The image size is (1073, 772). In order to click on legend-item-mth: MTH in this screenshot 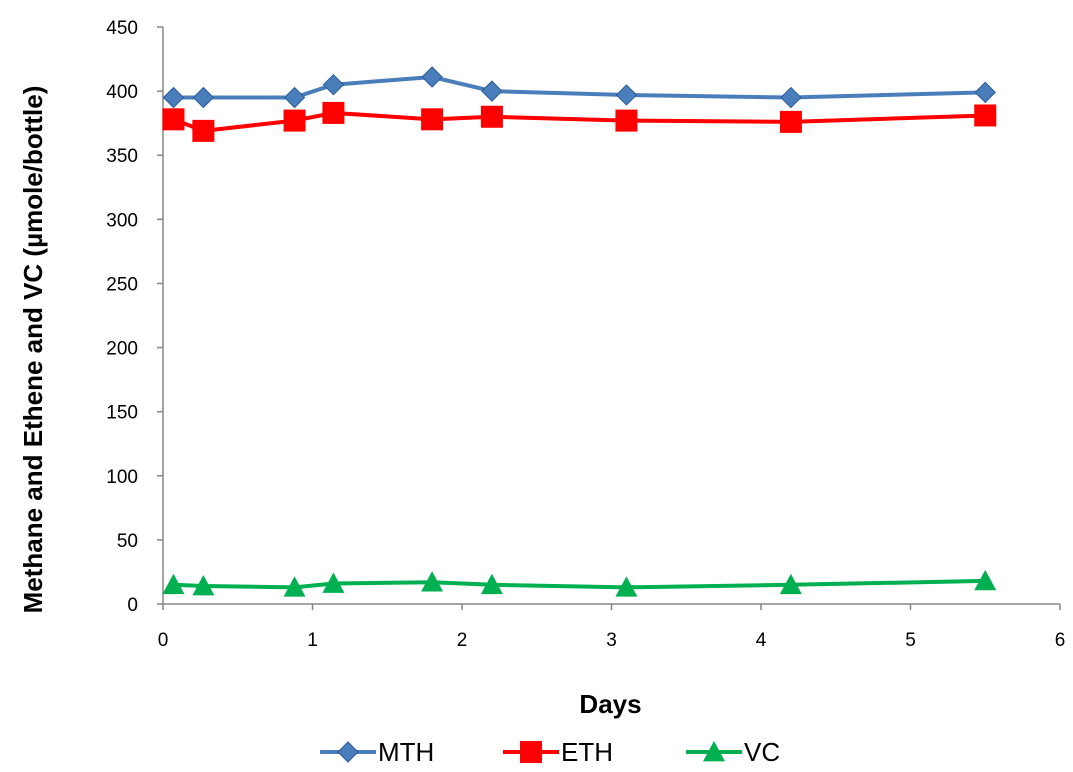, I will do `click(377, 752)`.